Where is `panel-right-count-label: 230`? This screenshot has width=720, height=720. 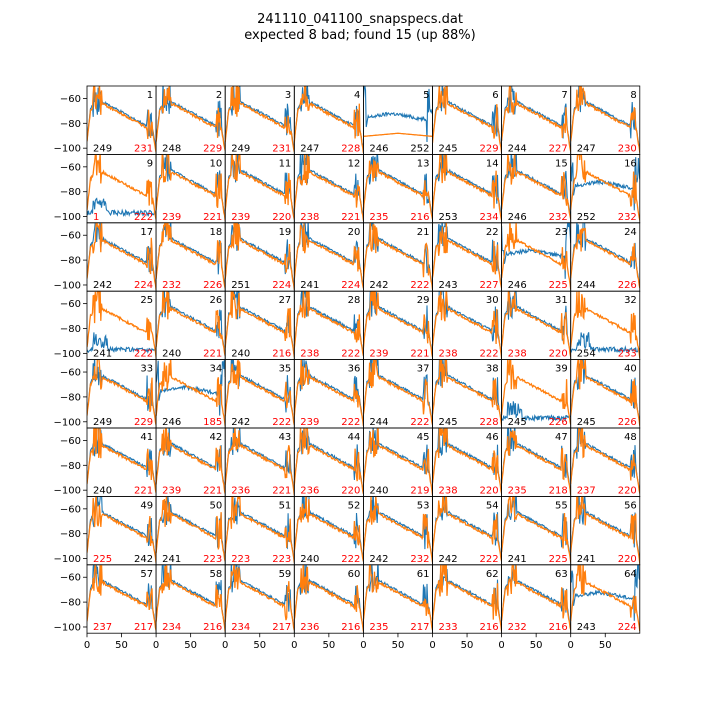
panel-right-count-label: 230 is located at coordinates (627, 148).